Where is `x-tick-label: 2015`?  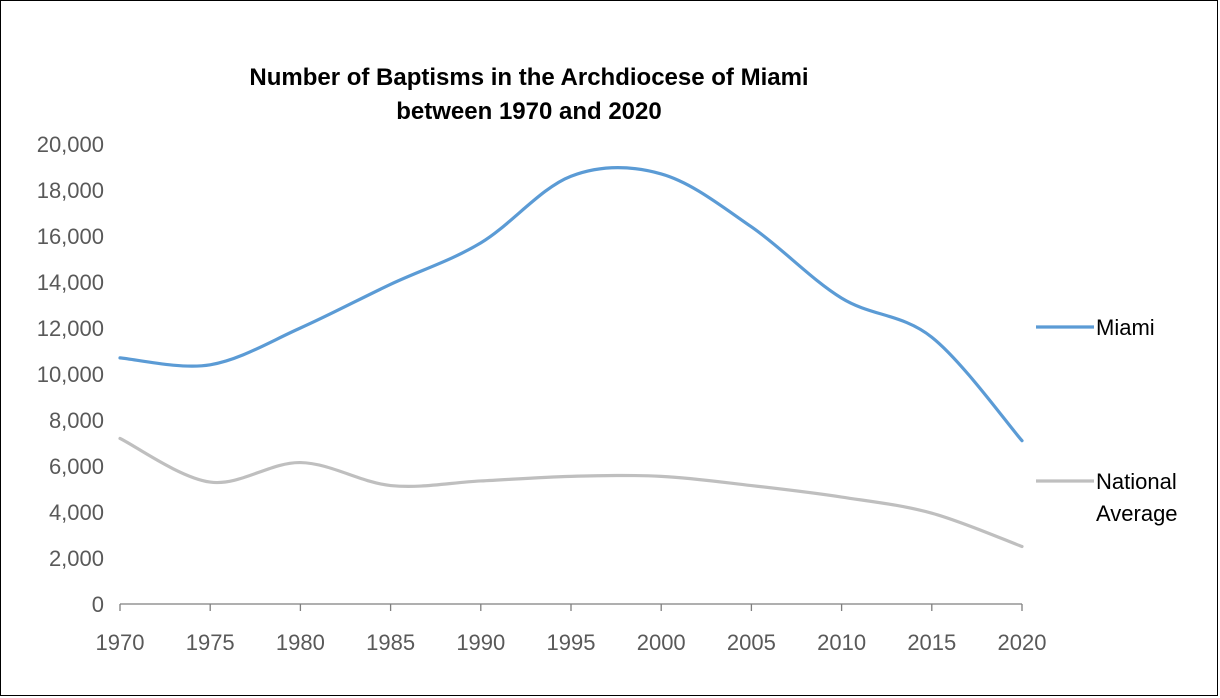 x-tick-label: 2015 is located at coordinates (931, 642).